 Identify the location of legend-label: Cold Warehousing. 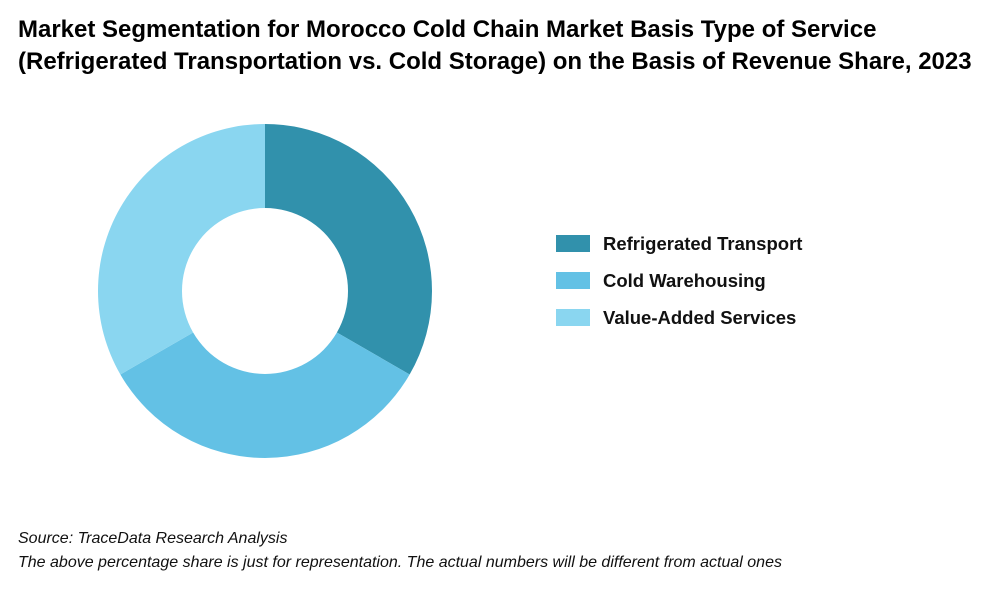
(684, 280).